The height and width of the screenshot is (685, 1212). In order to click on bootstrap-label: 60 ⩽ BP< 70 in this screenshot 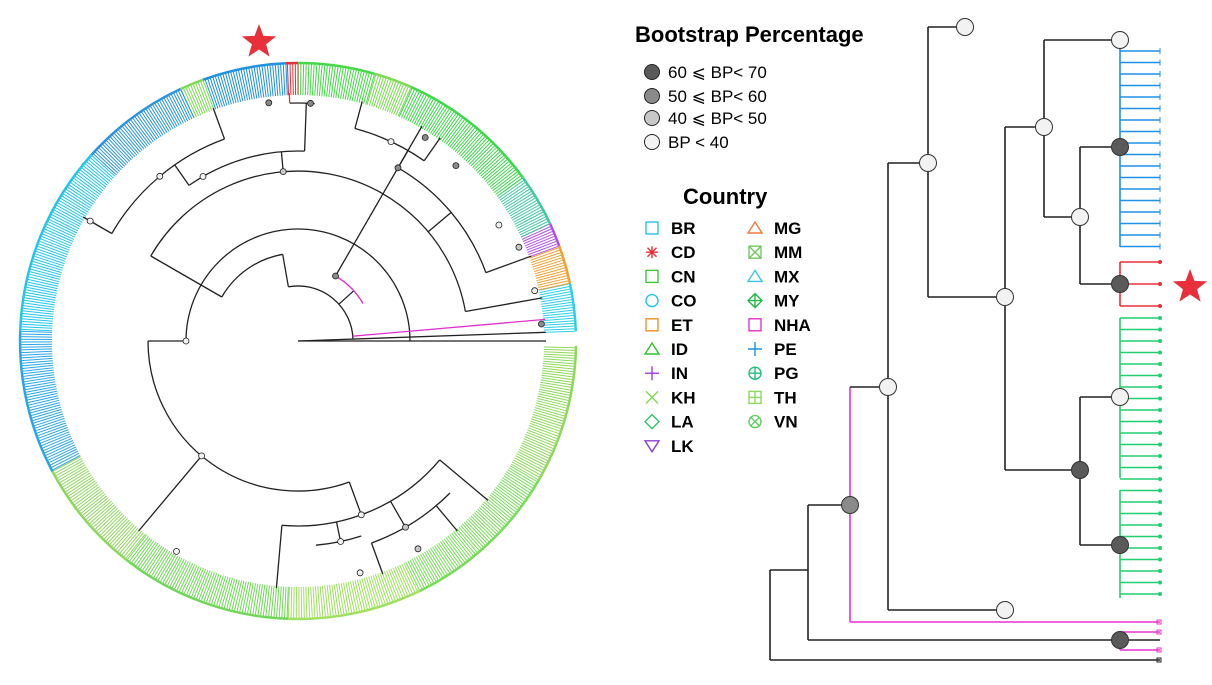, I will do `click(717, 72)`.